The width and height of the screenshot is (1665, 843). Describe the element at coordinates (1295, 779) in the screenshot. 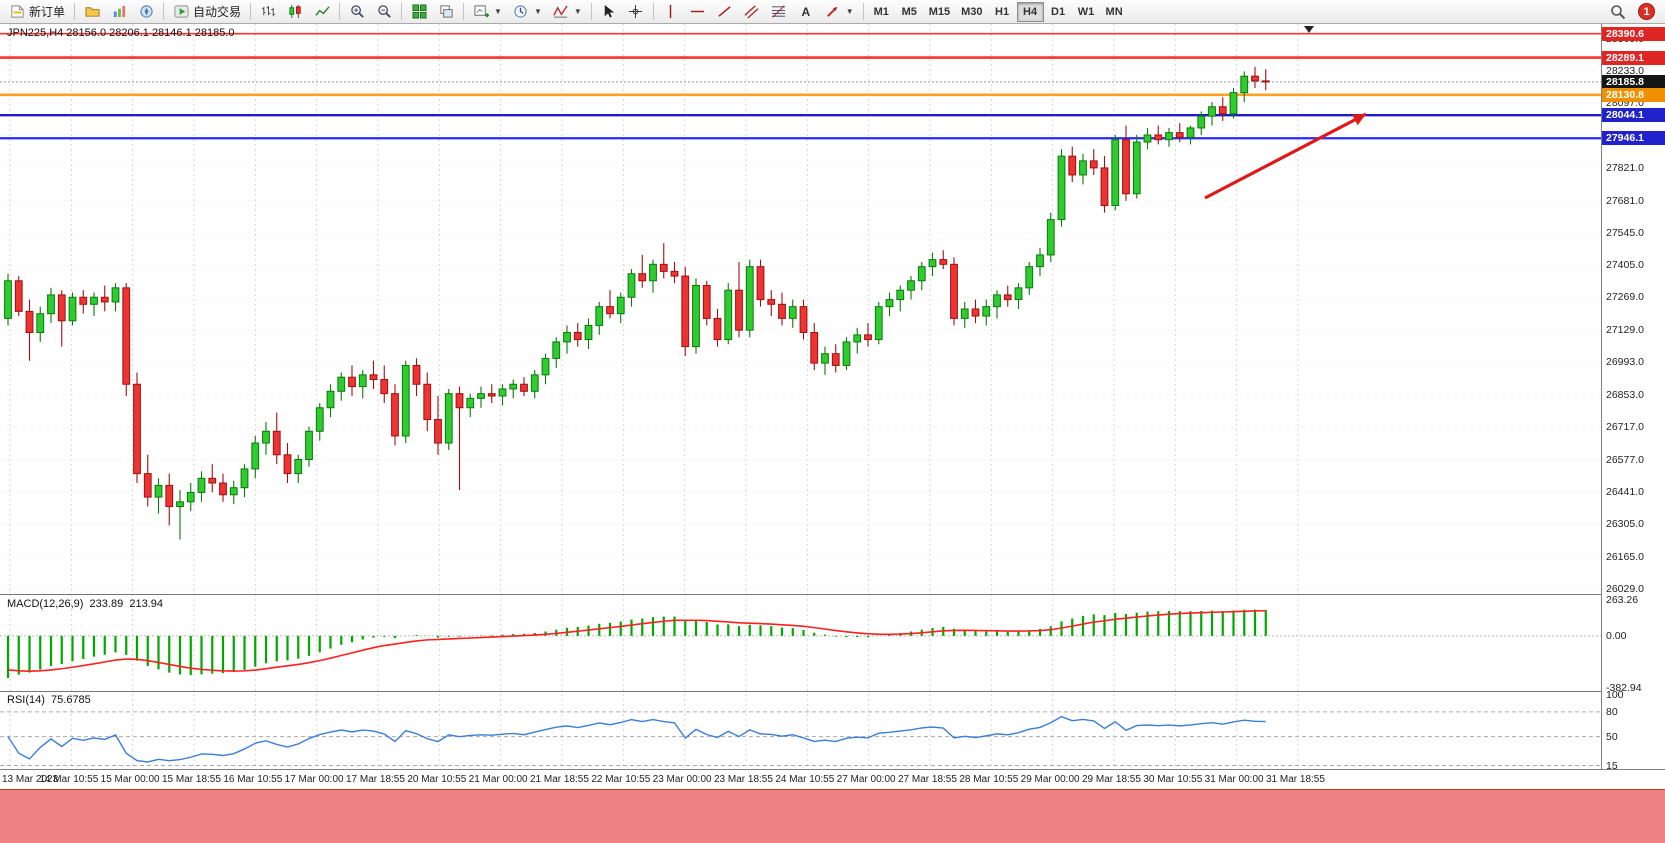

I see `time-tick-label: 31 Mar 18:55` at that location.